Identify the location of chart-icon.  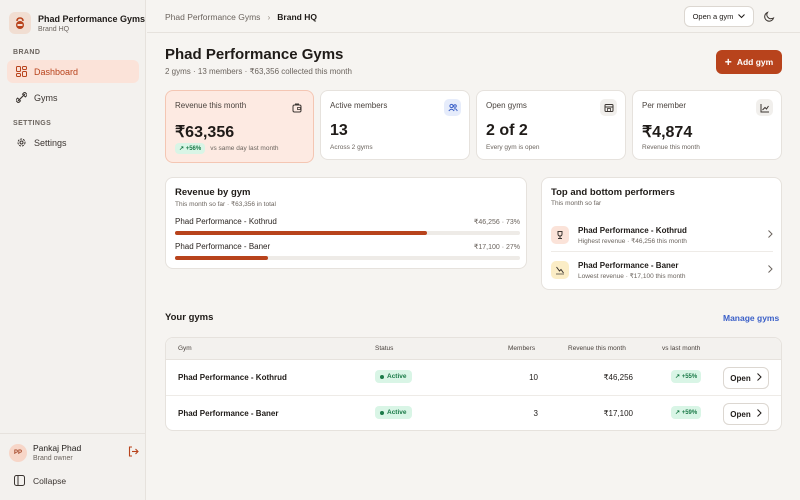
(764, 107).